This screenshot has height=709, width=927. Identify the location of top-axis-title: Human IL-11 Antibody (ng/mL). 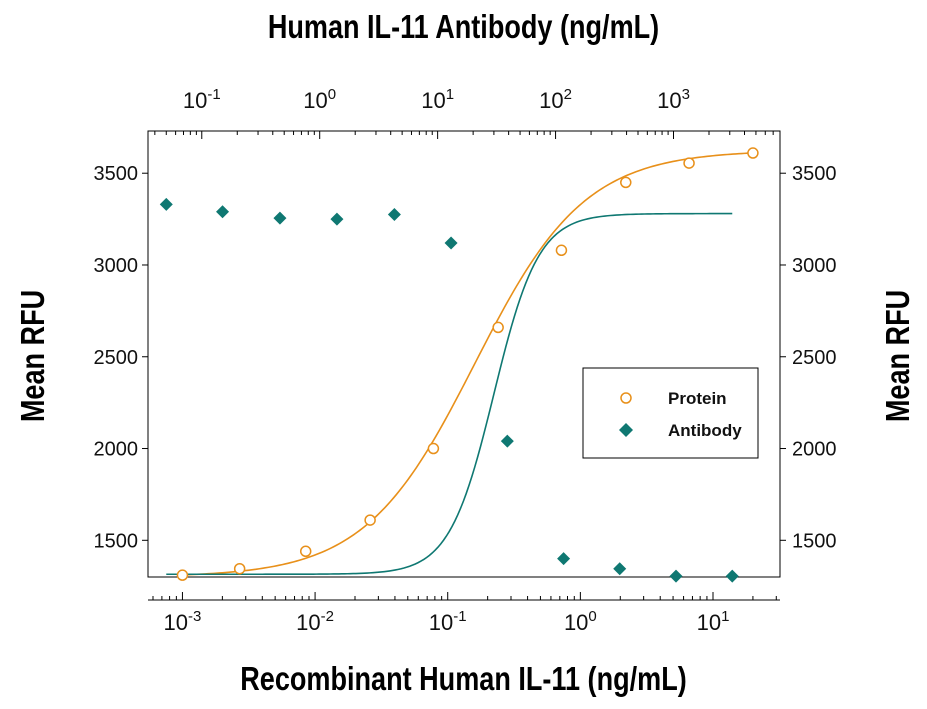
(463, 26).